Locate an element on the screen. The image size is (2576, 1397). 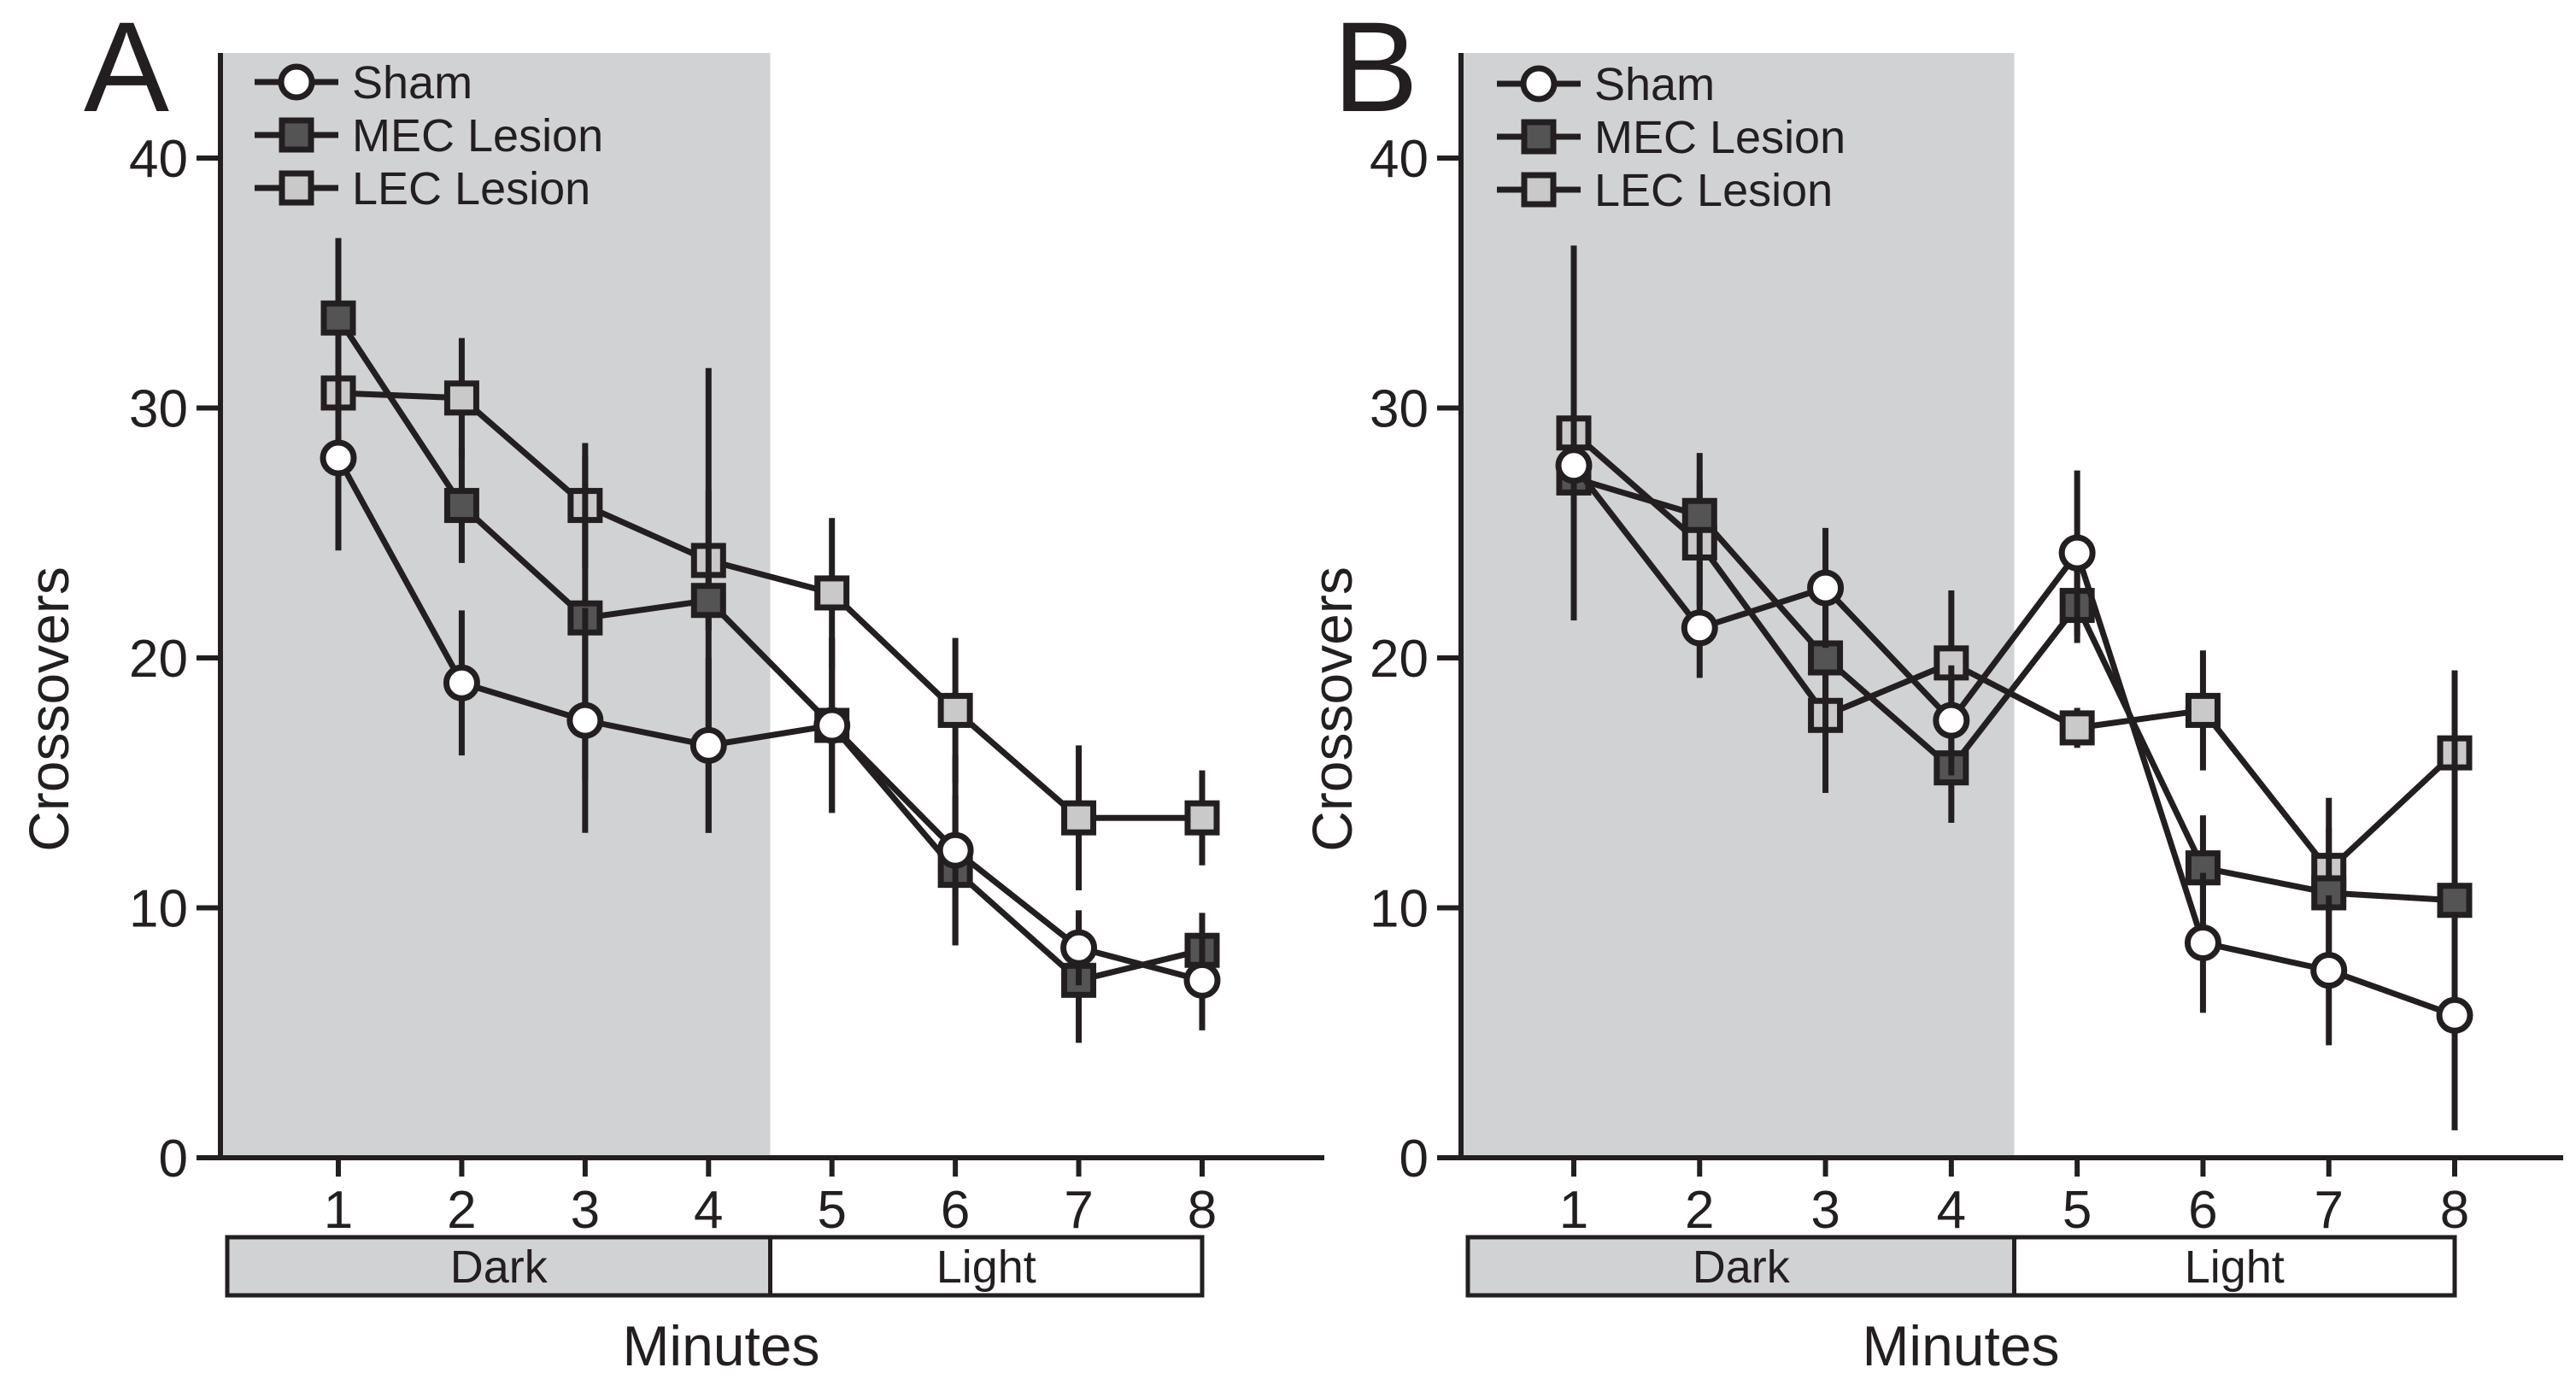
condition-bar-dark is located at coordinates (1740, 1266).